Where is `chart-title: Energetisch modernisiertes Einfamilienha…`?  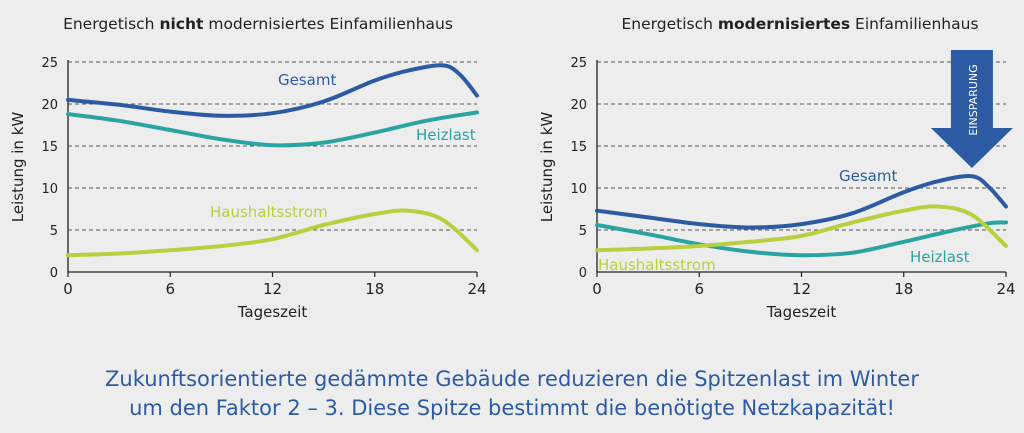
chart-title: Energetisch modernisiertes Einfamilienha… is located at coordinates (799, 24).